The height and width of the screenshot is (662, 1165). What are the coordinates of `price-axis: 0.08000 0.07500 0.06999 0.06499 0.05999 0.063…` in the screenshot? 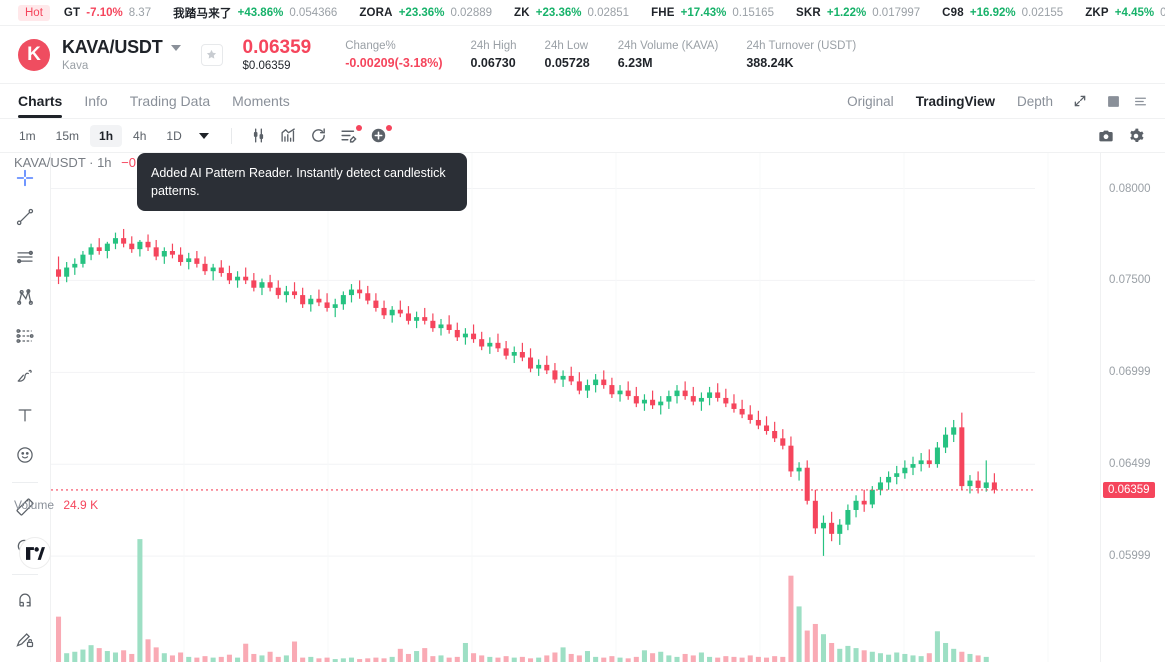 It's located at (1132, 407).